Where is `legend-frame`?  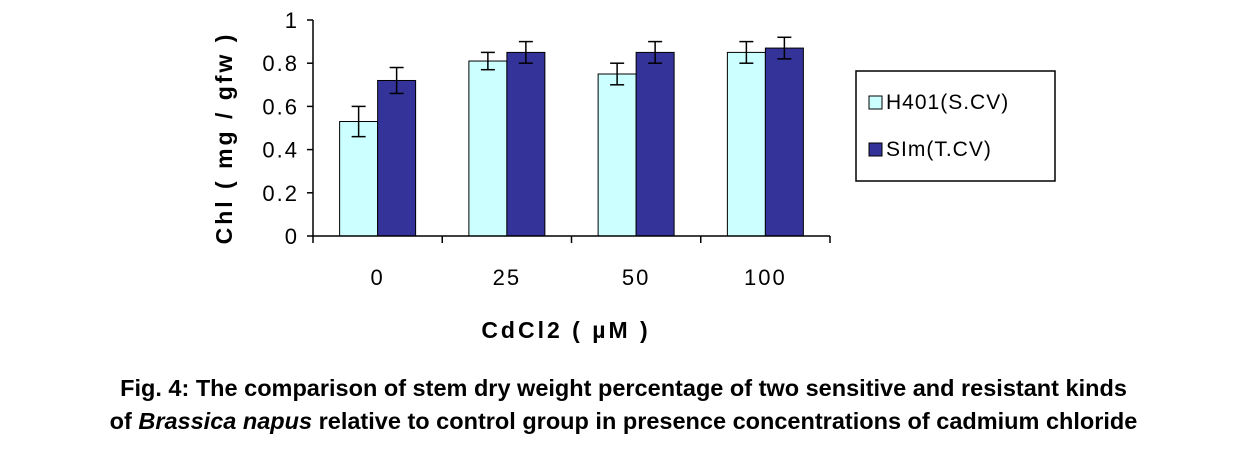
legend-frame is located at coordinates (955, 126).